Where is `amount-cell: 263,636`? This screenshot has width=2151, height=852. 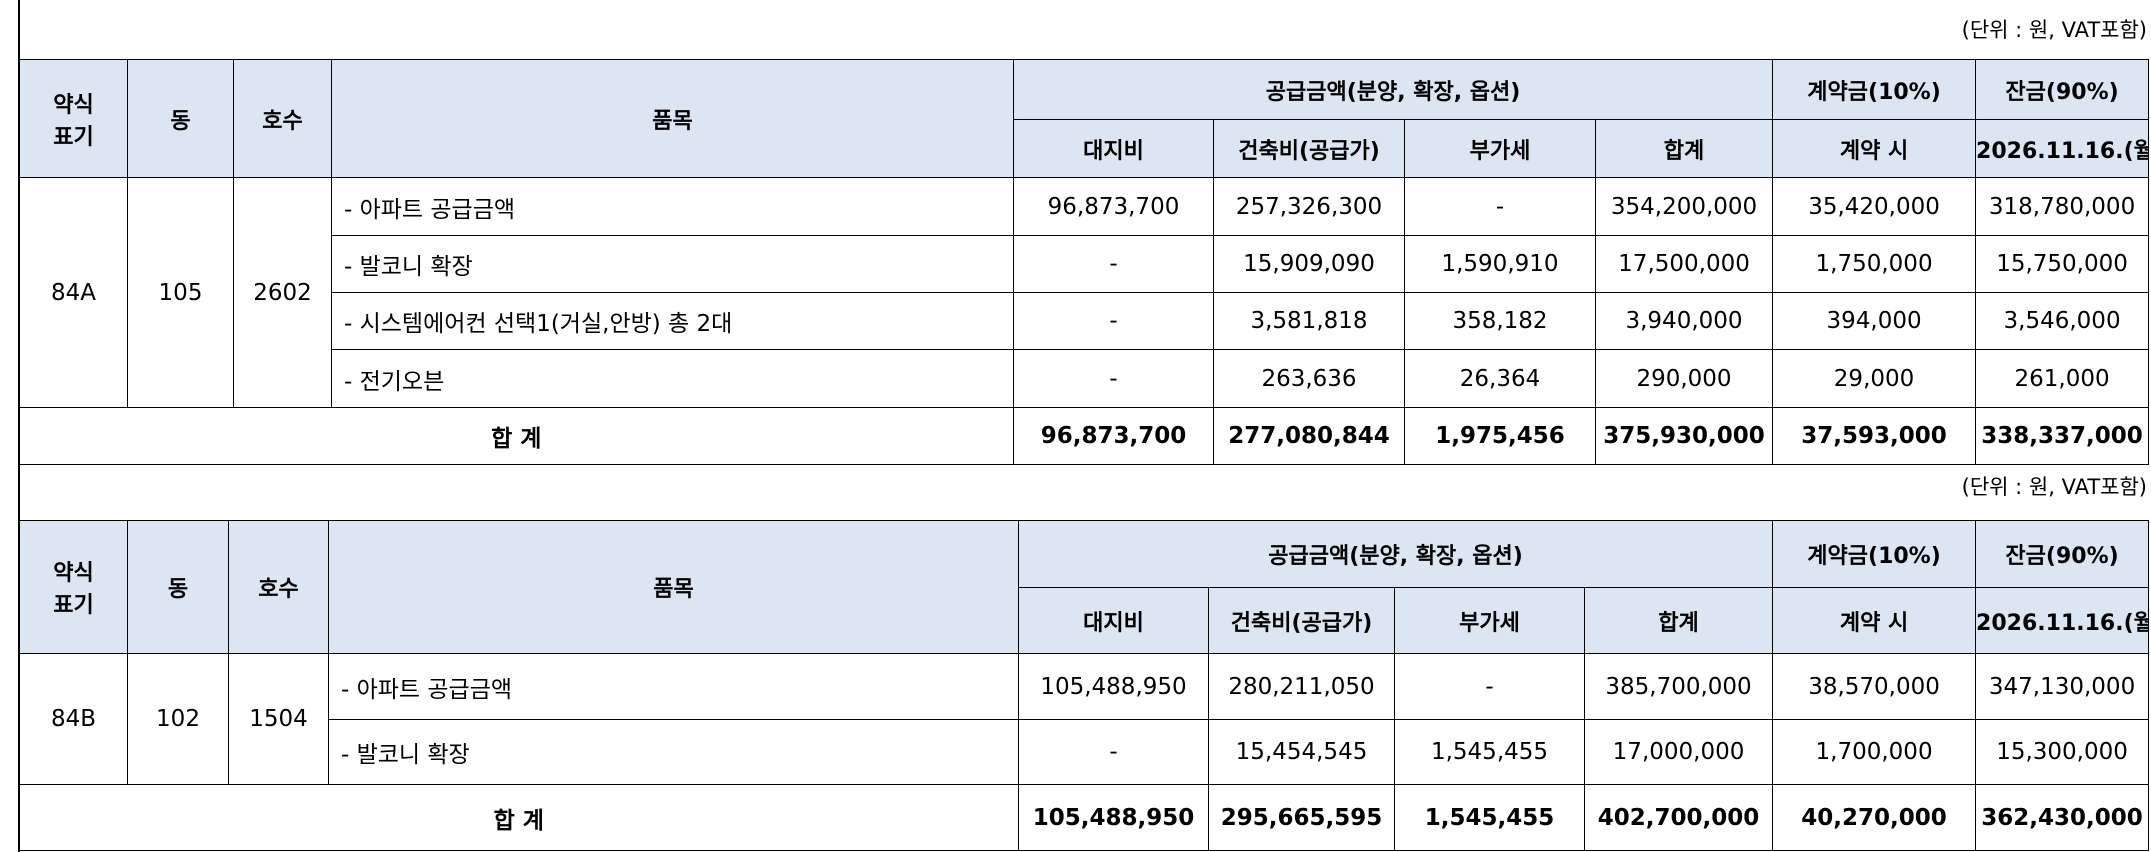 amount-cell: 263,636 is located at coordinates (1309, 378).